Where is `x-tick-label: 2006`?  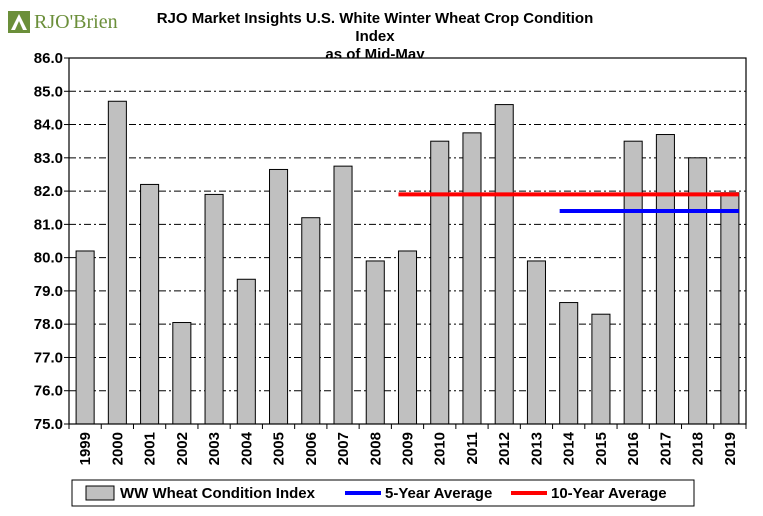
x-tick-label: 2006 is located at coordinates (311, 448).